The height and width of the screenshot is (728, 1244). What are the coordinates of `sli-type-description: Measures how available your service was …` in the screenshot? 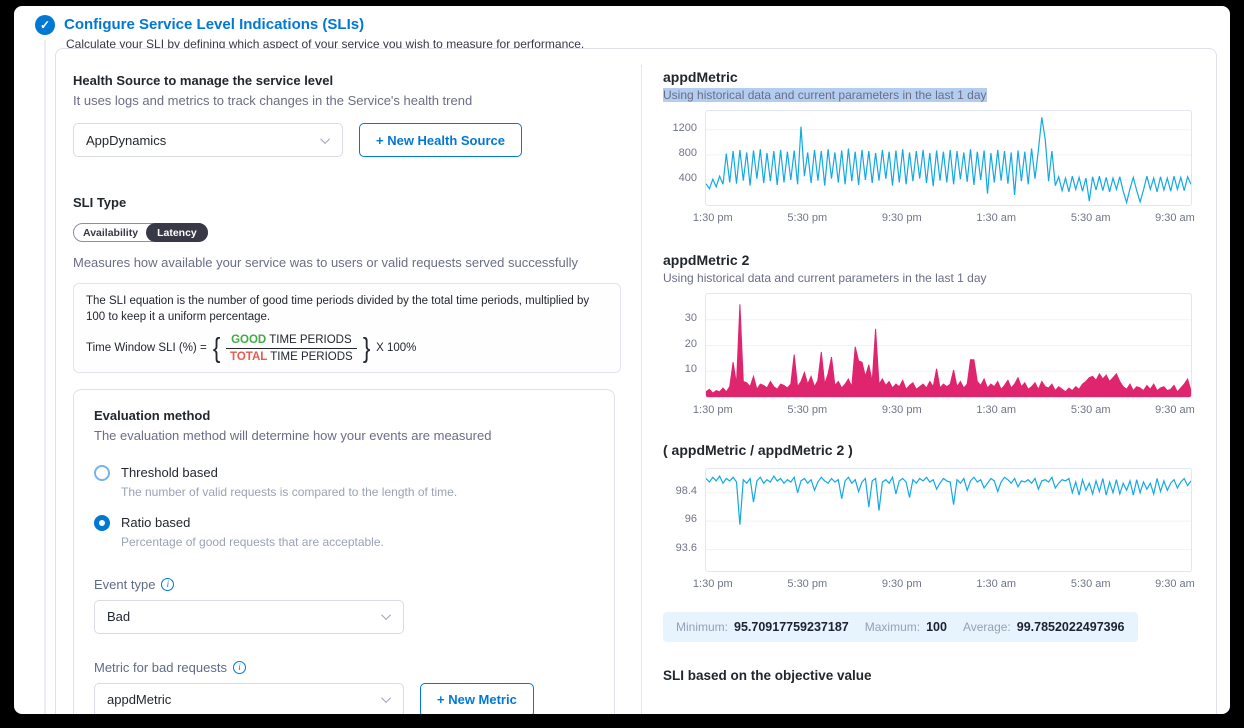 It's located at (326, 262).